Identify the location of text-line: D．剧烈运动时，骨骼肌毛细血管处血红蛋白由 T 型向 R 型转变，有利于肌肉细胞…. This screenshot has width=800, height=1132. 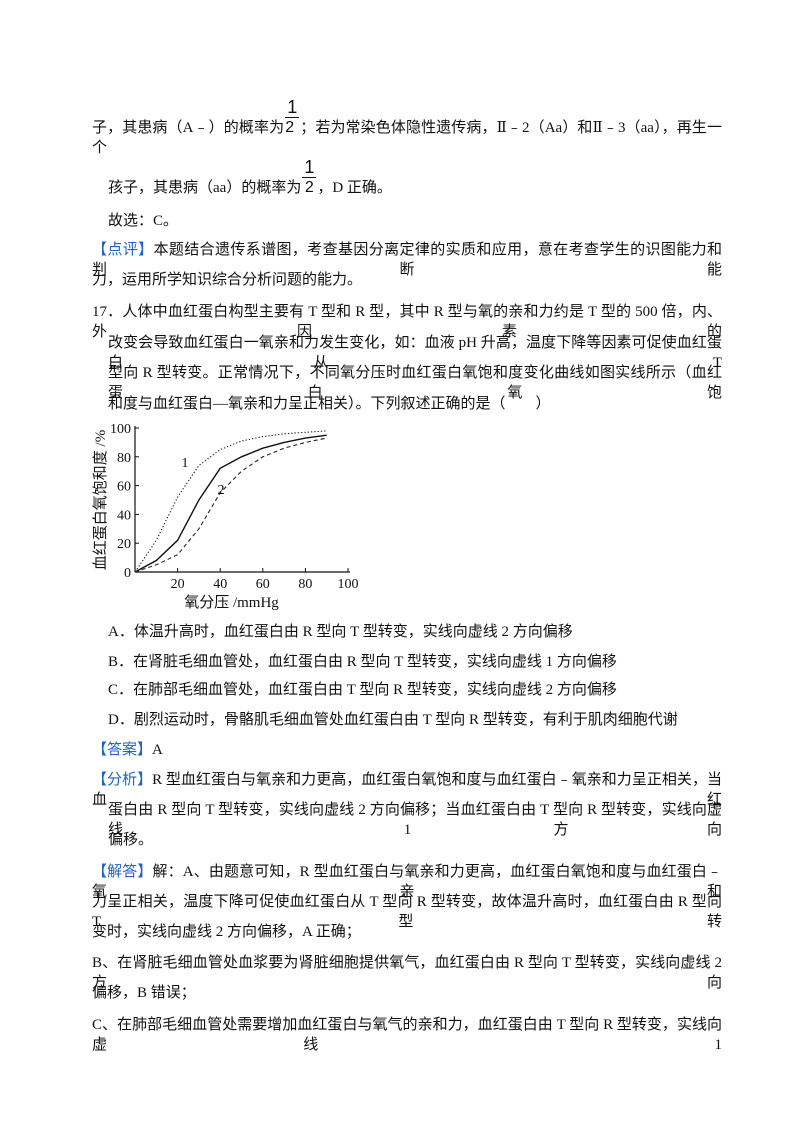
(393, 720).